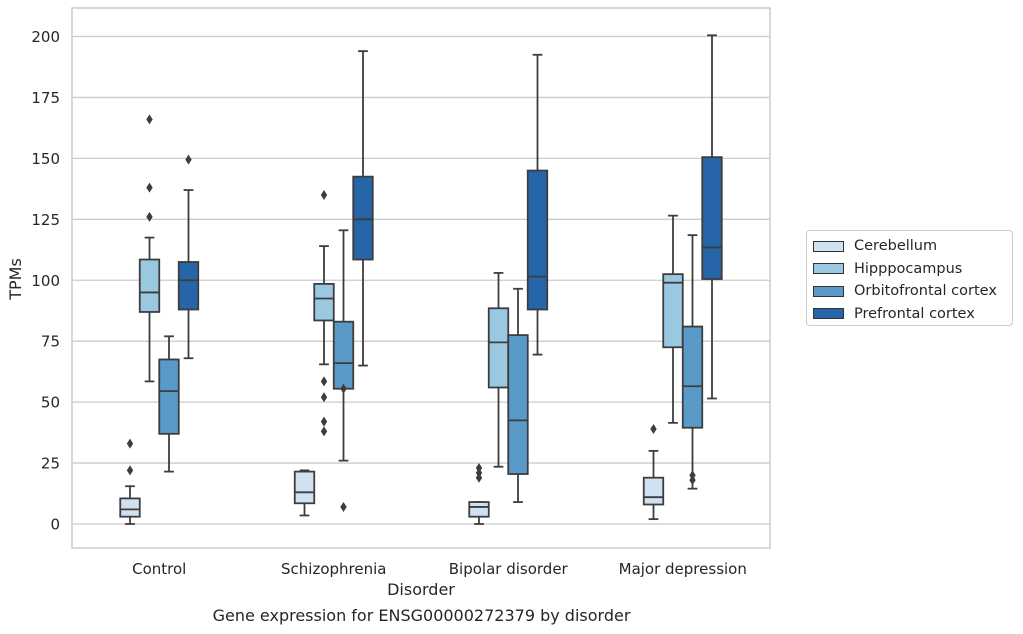  What do you see at coordinates (15, 279) in the screenshot?
I see `y-axis-label: TPMs` at bounding box center [15, 279].